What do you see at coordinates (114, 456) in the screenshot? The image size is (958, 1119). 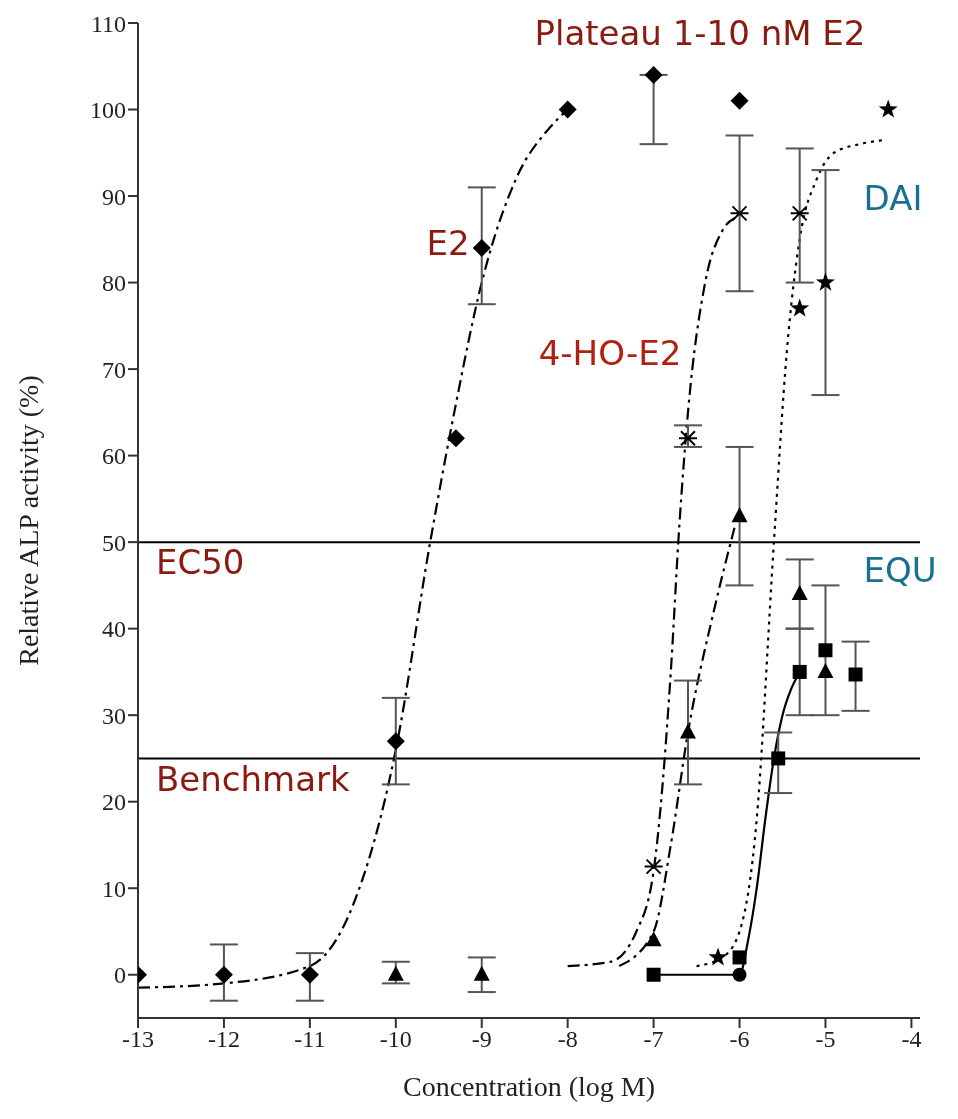 I see `y-tick-label: 60` at bounding box center [114, 456].